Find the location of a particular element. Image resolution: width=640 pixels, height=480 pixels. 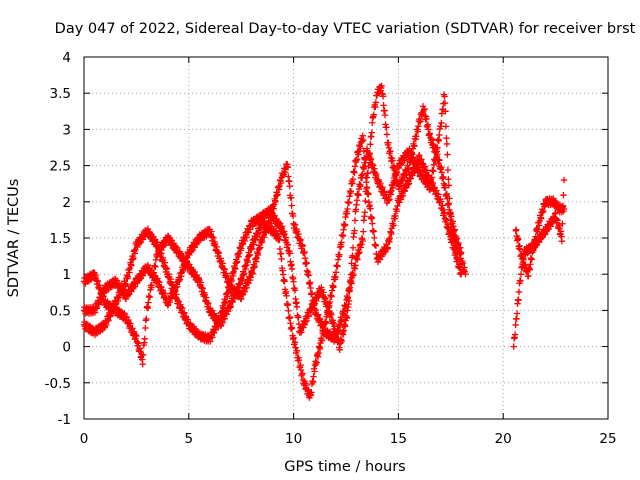

y-tick-label: 1.5 is located at coordinates (60, 239).